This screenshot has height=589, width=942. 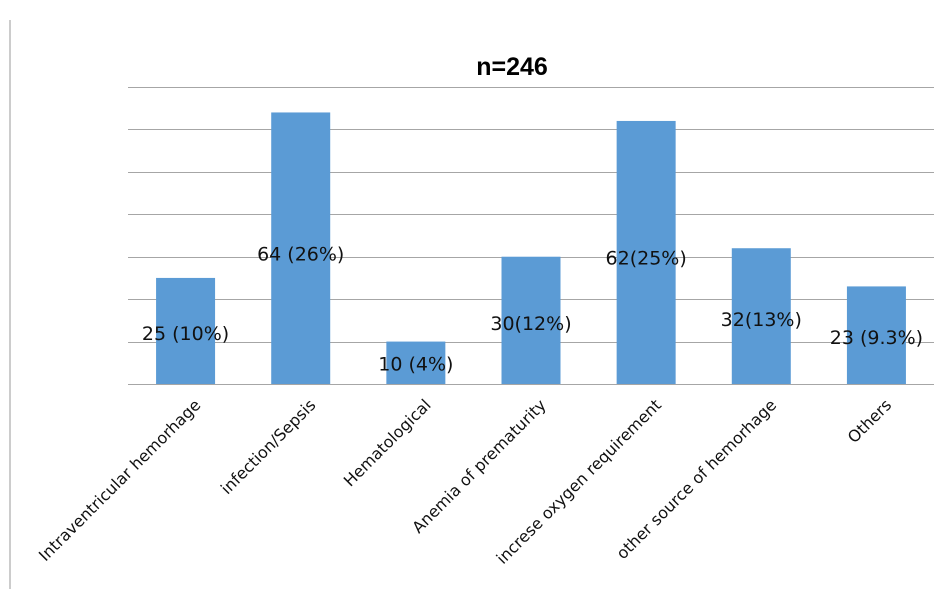 What do you see at coordinates (530, 324) in the screenshot?
I see `data-label: 30(12%)` at bounding box center [530, 324].